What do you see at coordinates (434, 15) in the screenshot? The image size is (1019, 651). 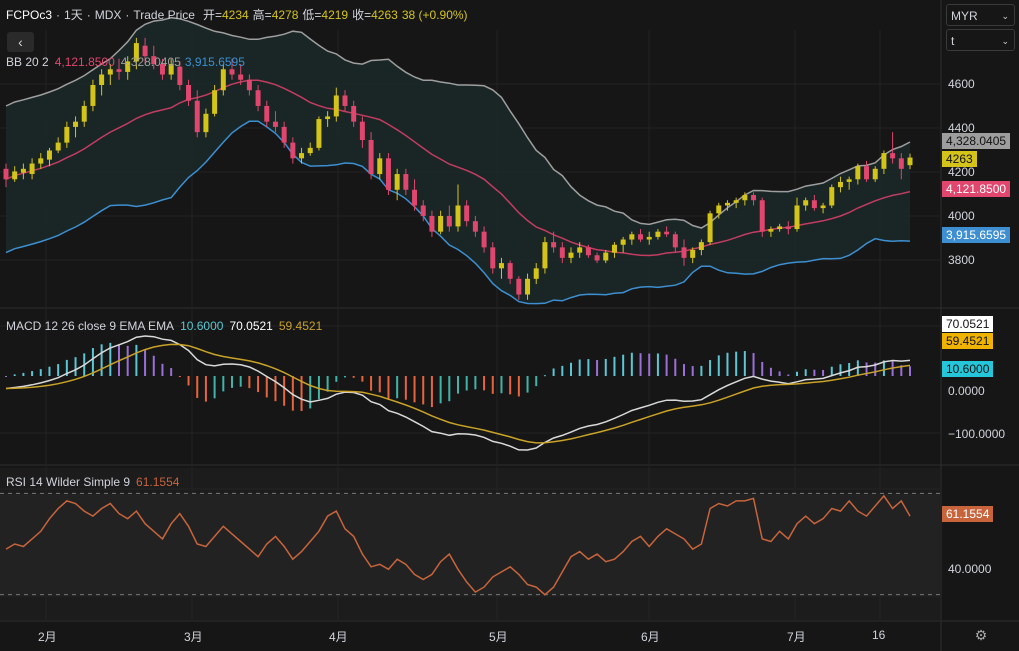 I see `change-value: 38 (+0.90%)` at bounding box center [434, 15].